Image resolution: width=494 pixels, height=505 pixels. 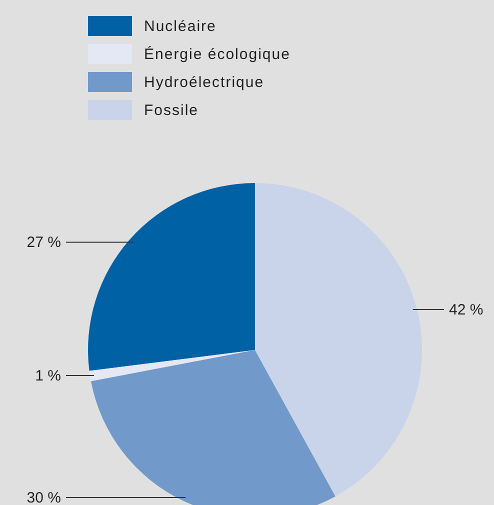 What do you see at coordinates (180, 26) in the screenshot?
I see `legend-label: Nucléaire` at bounding box center [180, 26].